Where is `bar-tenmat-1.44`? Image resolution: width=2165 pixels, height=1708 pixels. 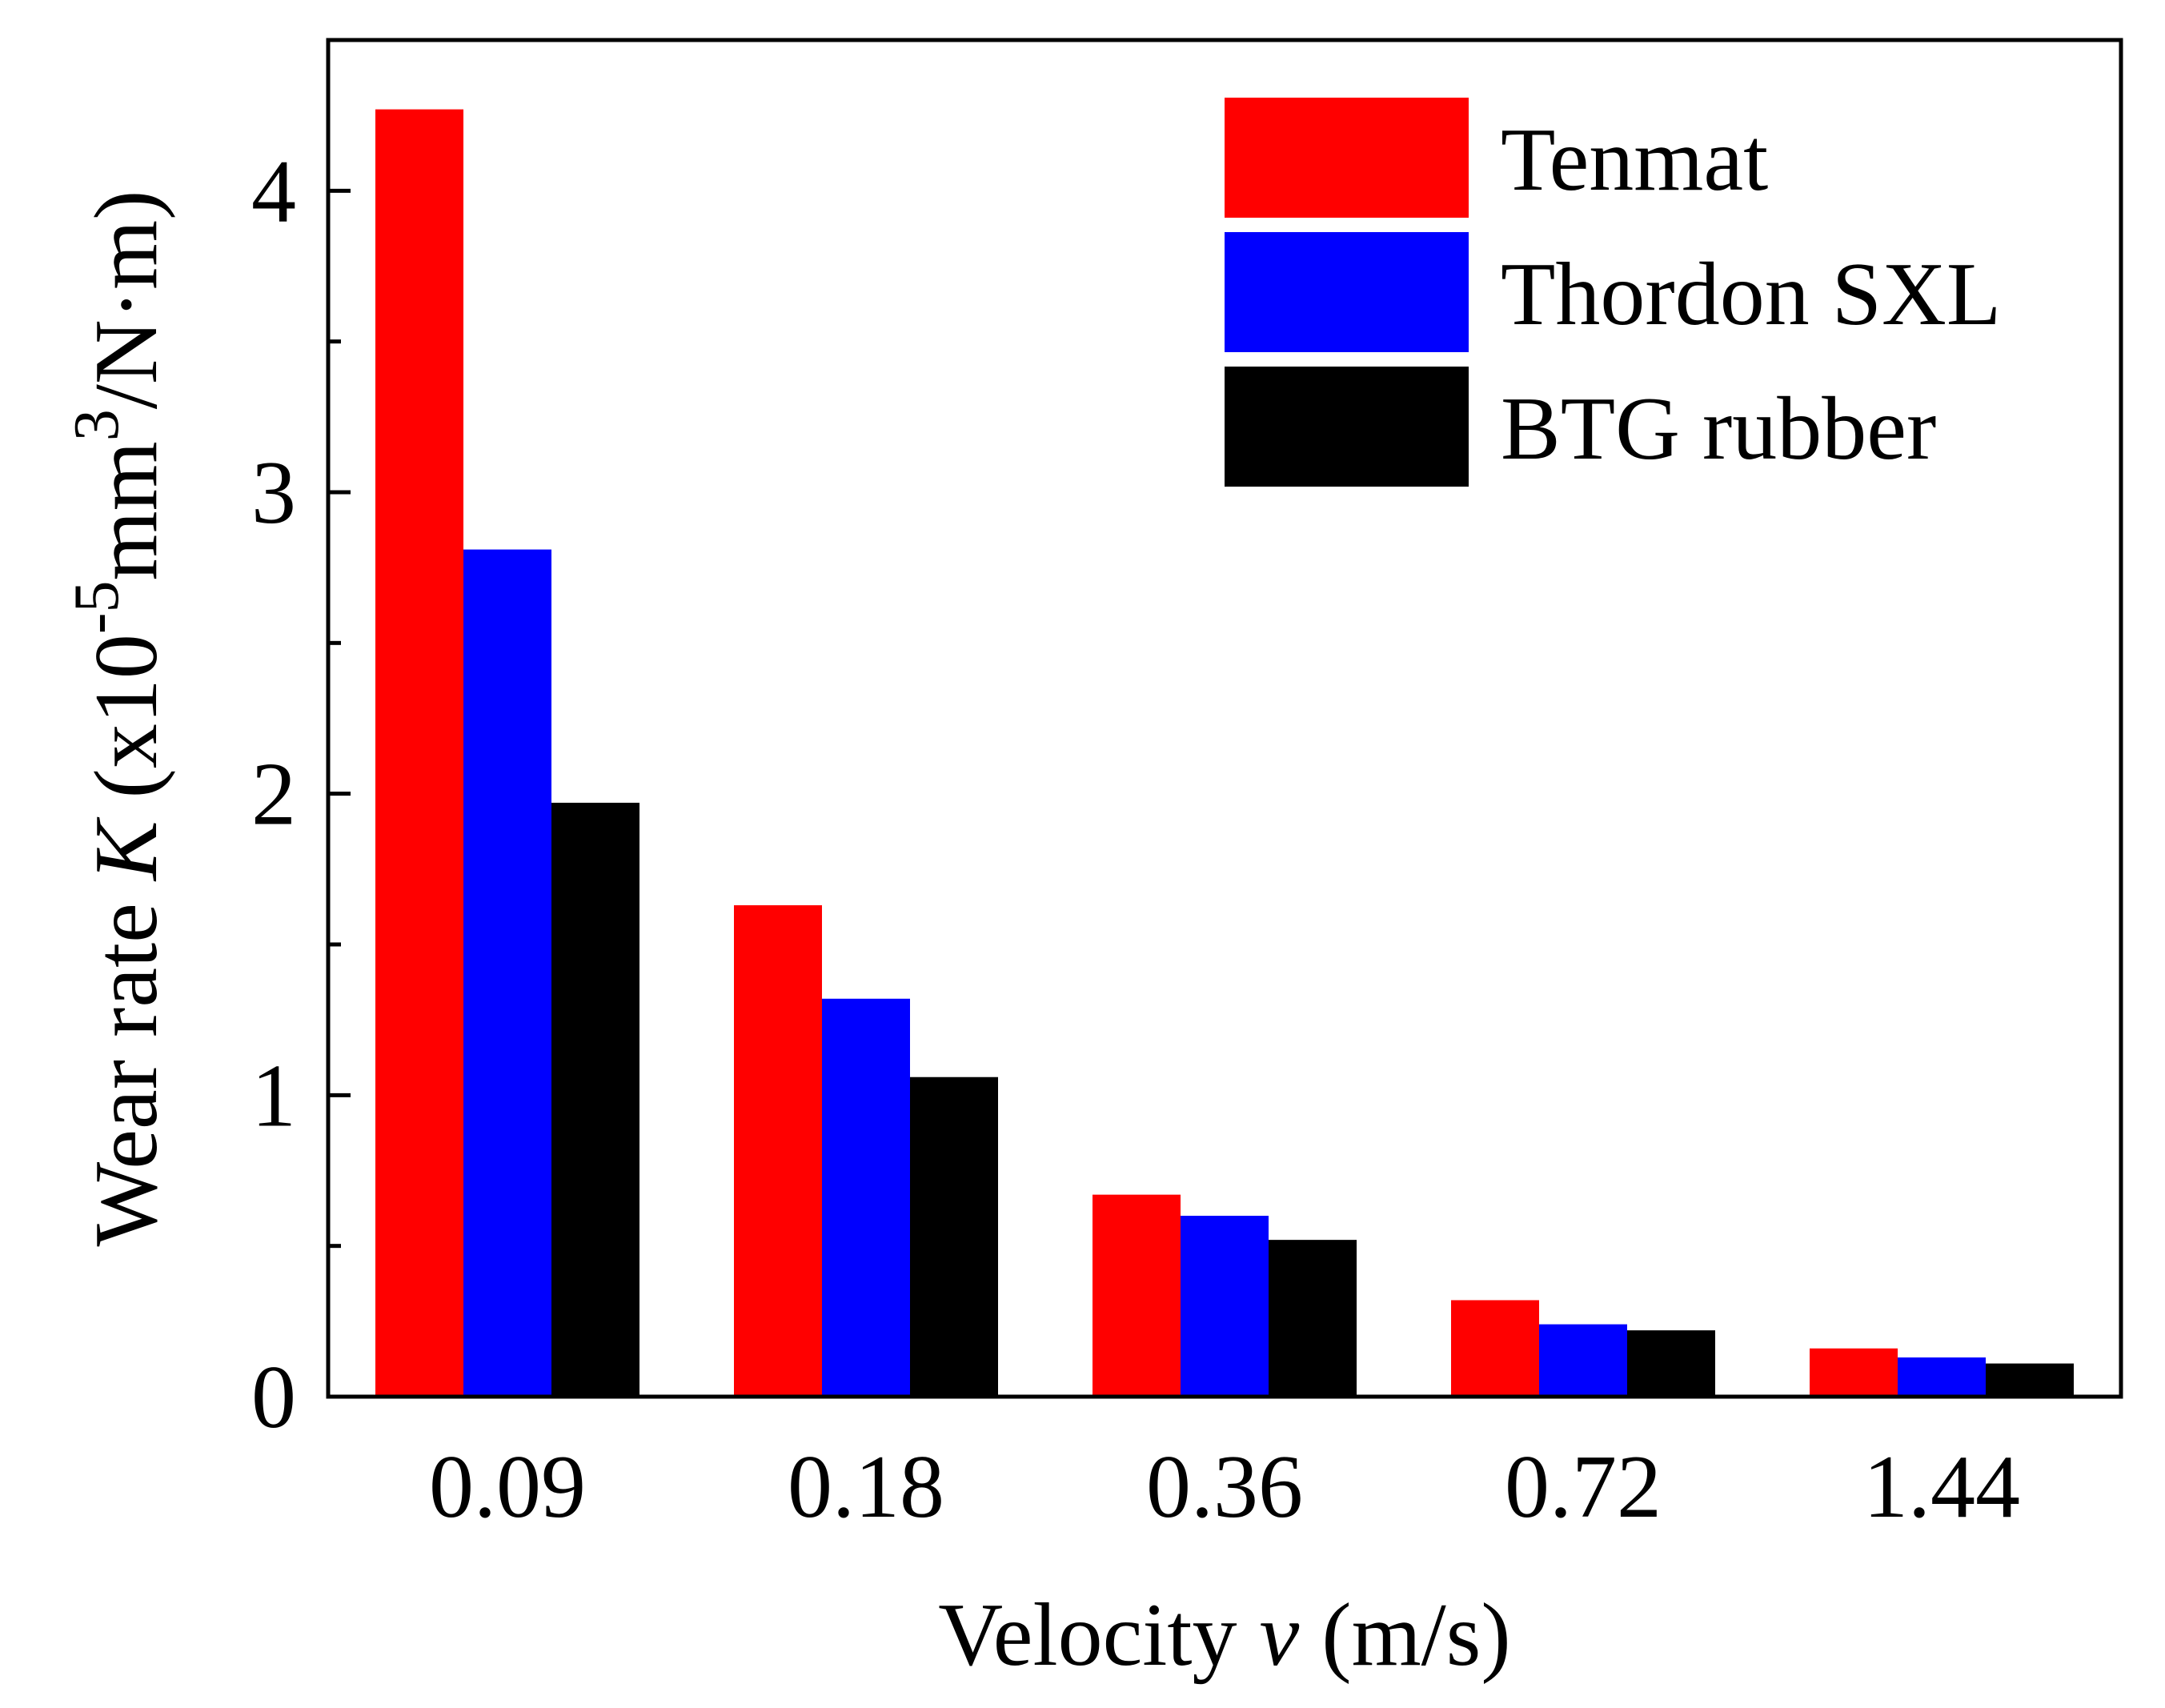
bar-tenmat-1.44 is located at coordinates (1854, 1372).